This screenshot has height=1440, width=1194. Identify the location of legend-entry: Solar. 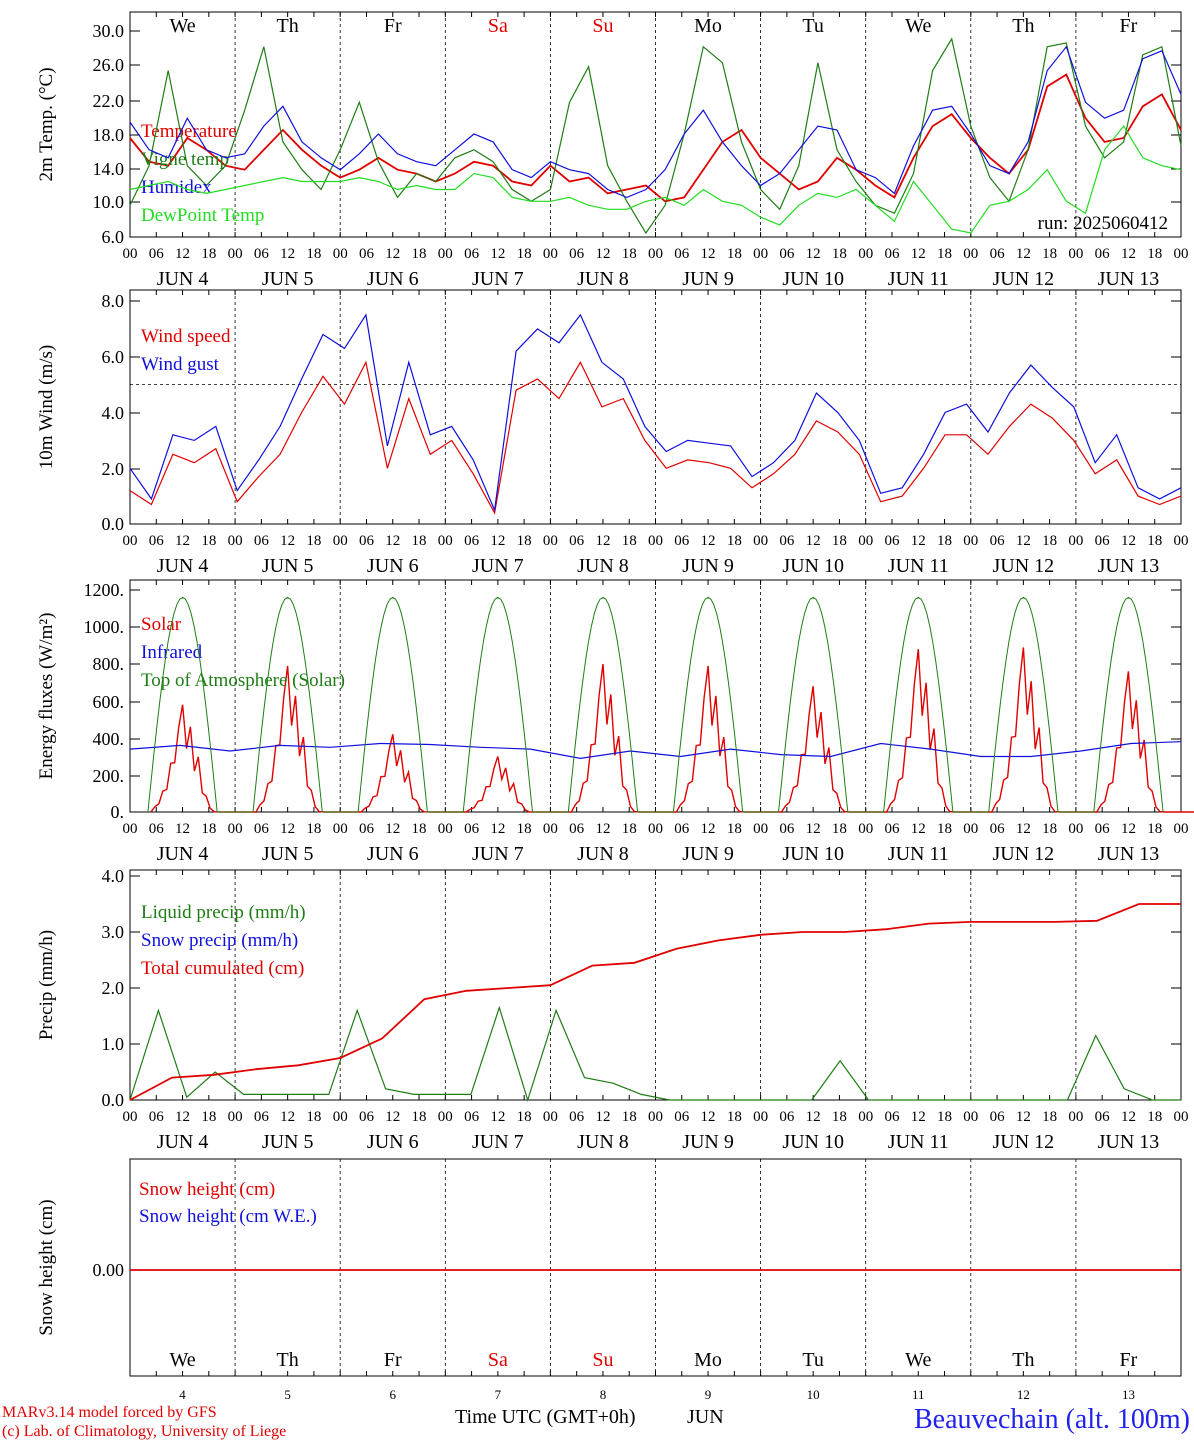
(161, 624).